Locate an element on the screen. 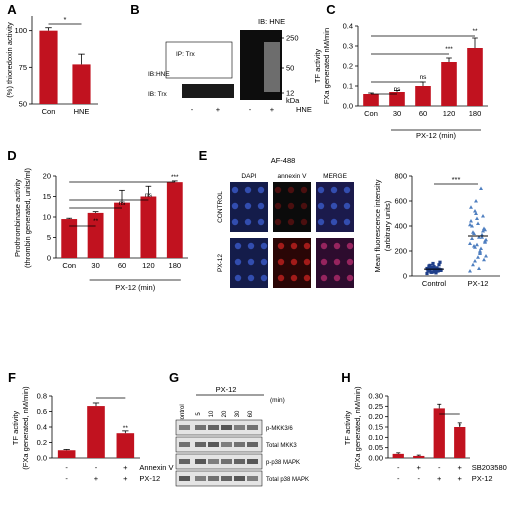 This screenshot has width=520, height=518. y-axis-label: (%) thioredoxin activity is located at coordinates (9, 60).